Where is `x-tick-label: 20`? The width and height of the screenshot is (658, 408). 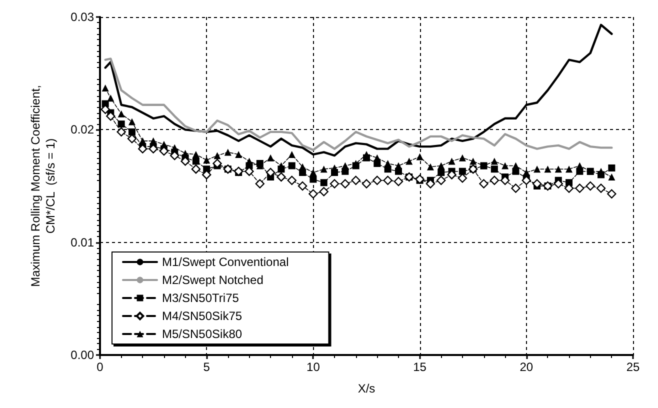
x-tick-label: 20 is located at coordinates (527, 367).